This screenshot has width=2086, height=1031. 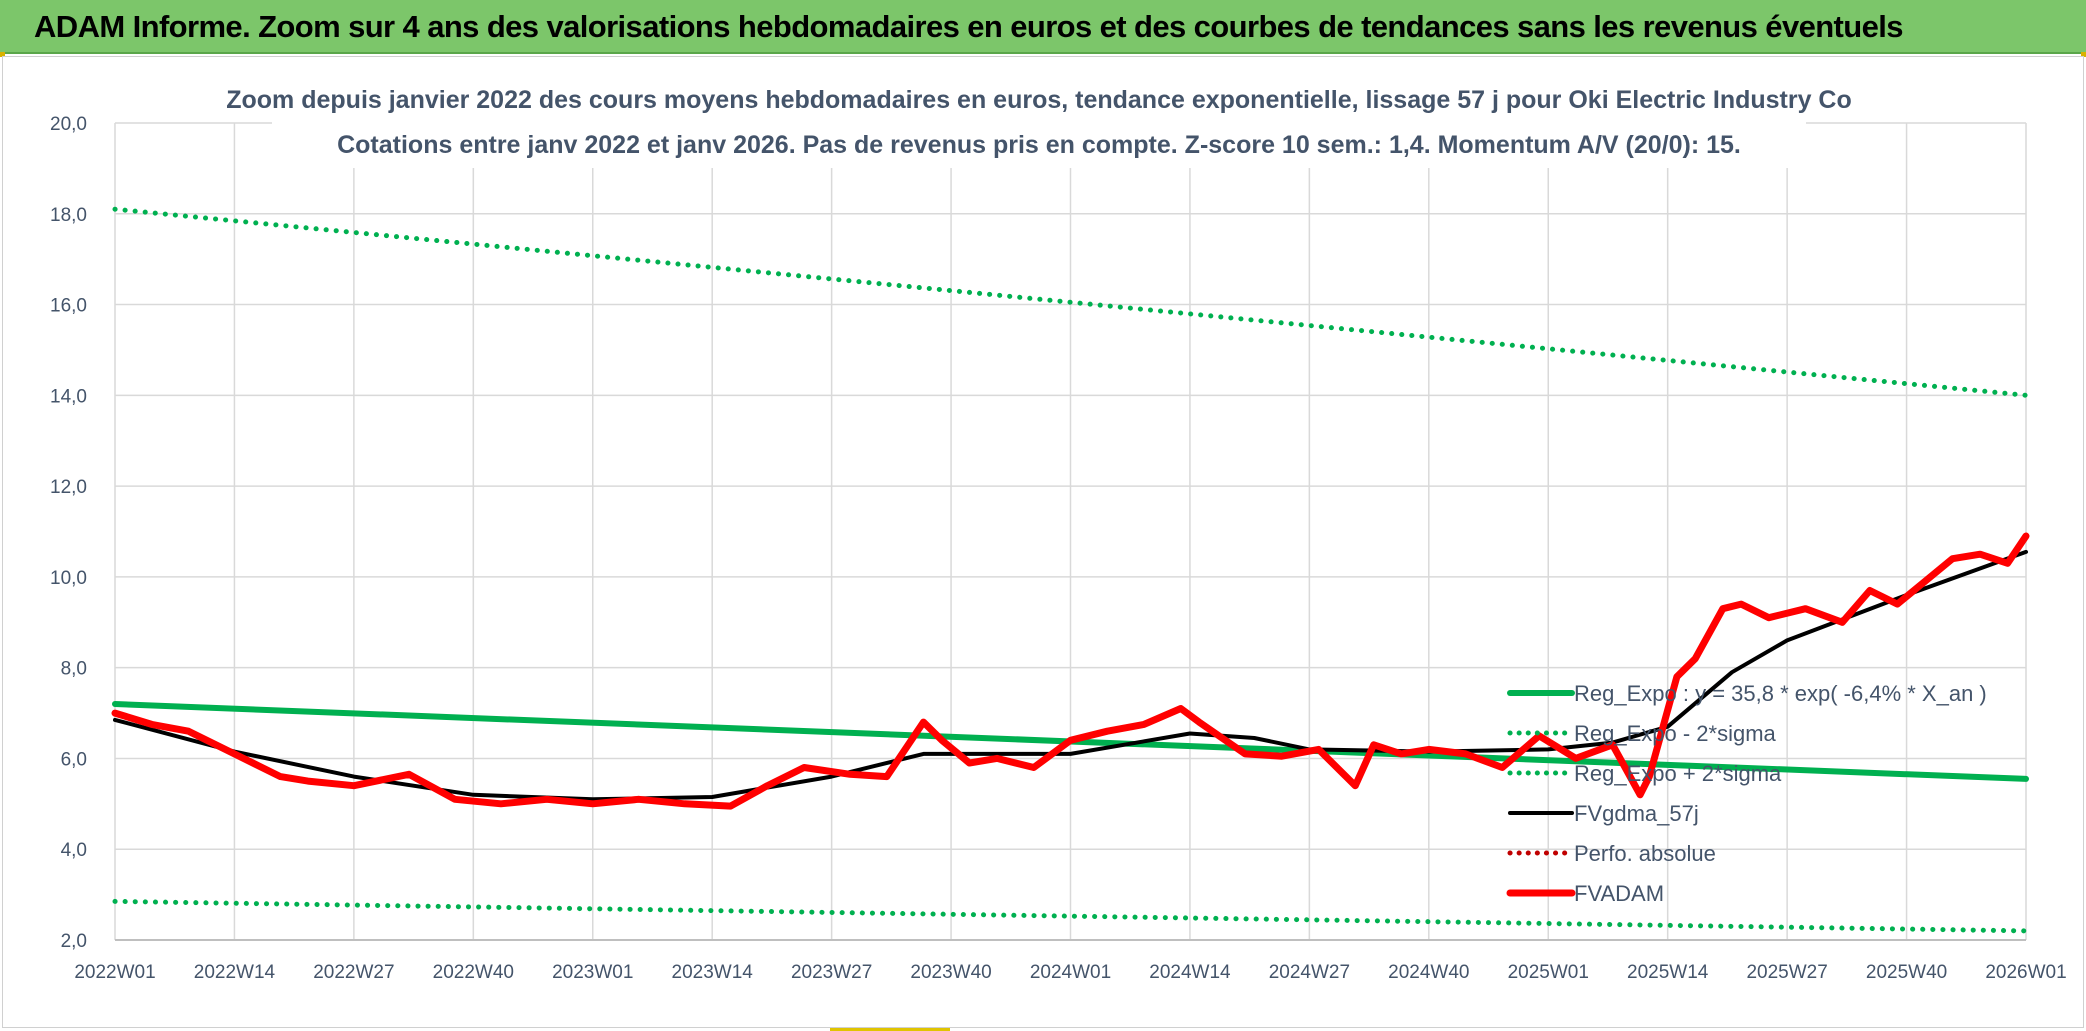 I want to click on banner-corner-right, so click(x=2083, y=54).